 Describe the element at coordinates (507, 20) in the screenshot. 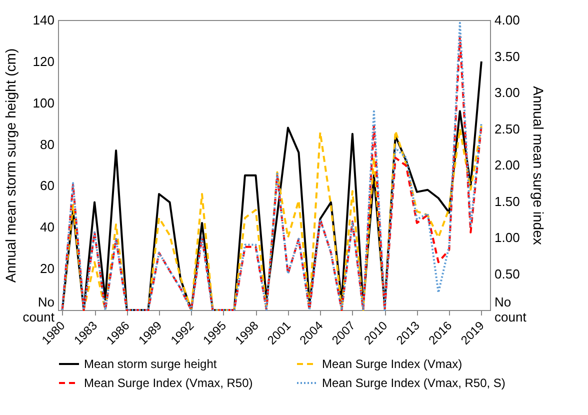

I see `y2-tick-label: 4.00` at that location.